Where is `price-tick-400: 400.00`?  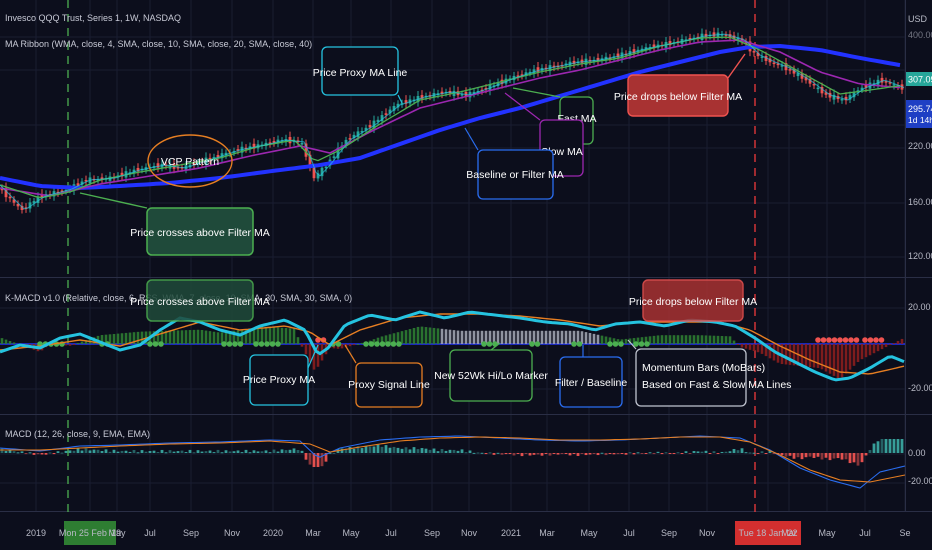 price-tick-400: 400.00 is located at coordinates (920, 35).